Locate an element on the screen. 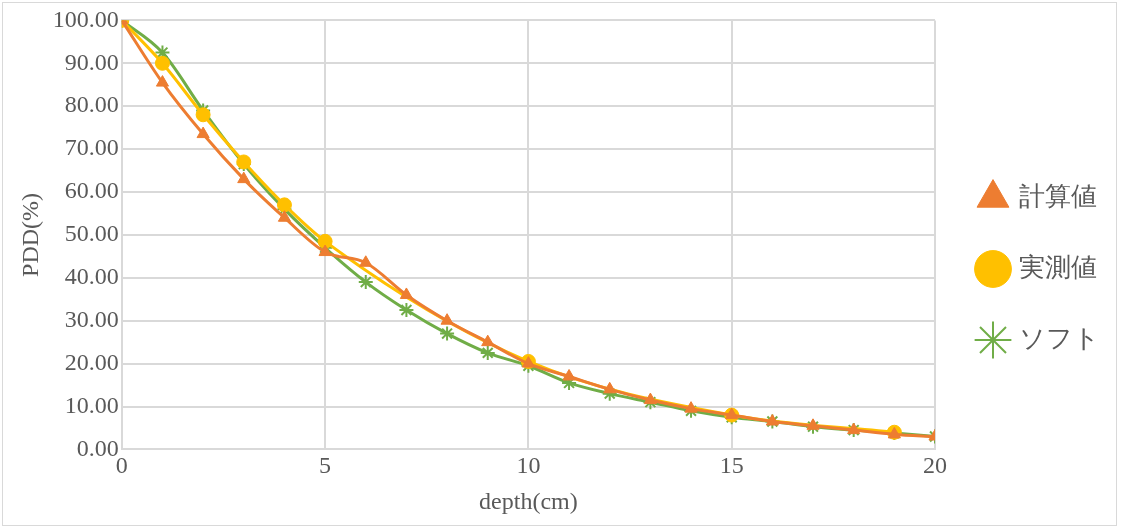  y-tick-label: 30.00 is located at coordinates (91, 319).